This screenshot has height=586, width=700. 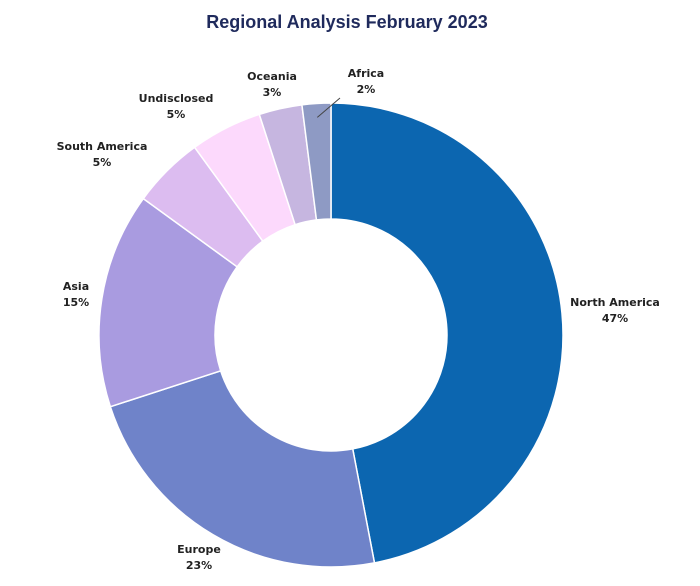 What do you see at coordinates (328, 107) in the screenshot?
I see `leader-line-africa` at bounding box center [328, 107].